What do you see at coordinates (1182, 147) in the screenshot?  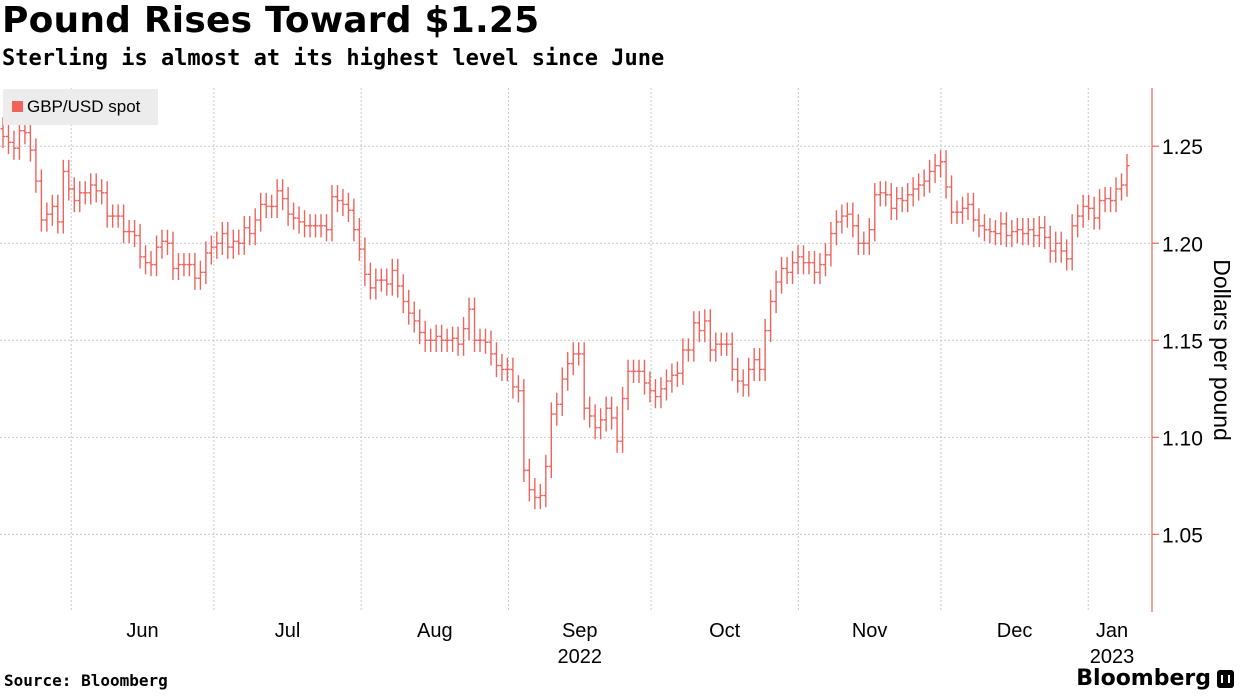 I see `y-tick-label: 1.25` at bounding box center [1182, 147].